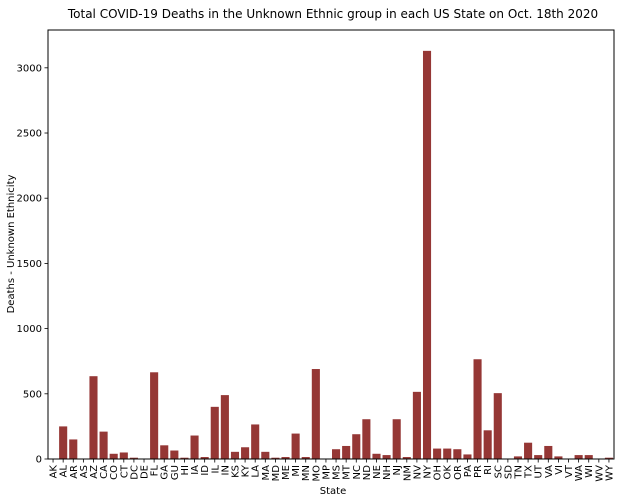 The height and width of the screenshot is (503, 618). Describe the element at coordinates (498, 471) in the screenshot. I see `x-tick-label: SC` at that location.